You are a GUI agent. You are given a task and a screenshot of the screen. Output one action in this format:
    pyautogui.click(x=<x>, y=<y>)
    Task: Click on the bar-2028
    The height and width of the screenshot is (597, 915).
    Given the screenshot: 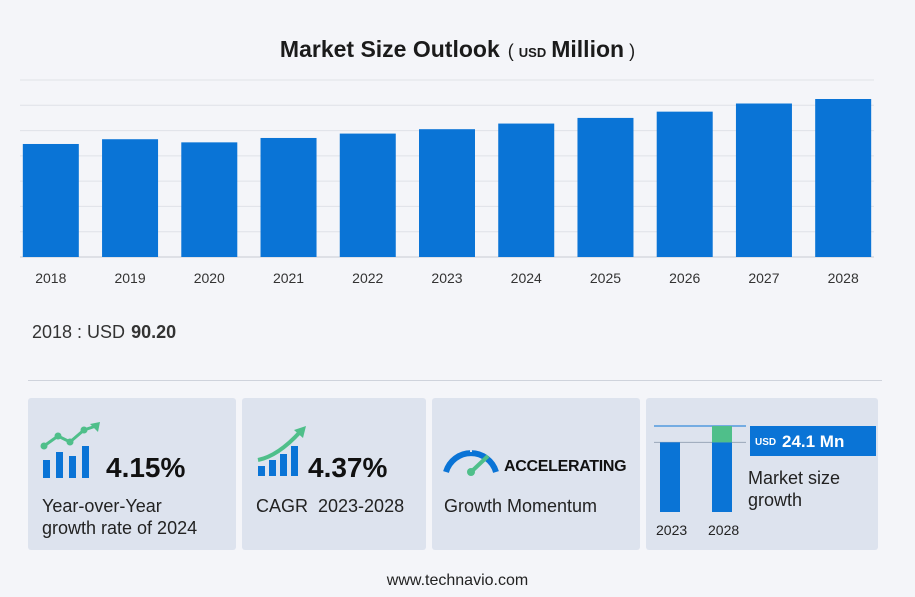 What is the action you would take?
    pyautogui.click(x=843, y=178)
    